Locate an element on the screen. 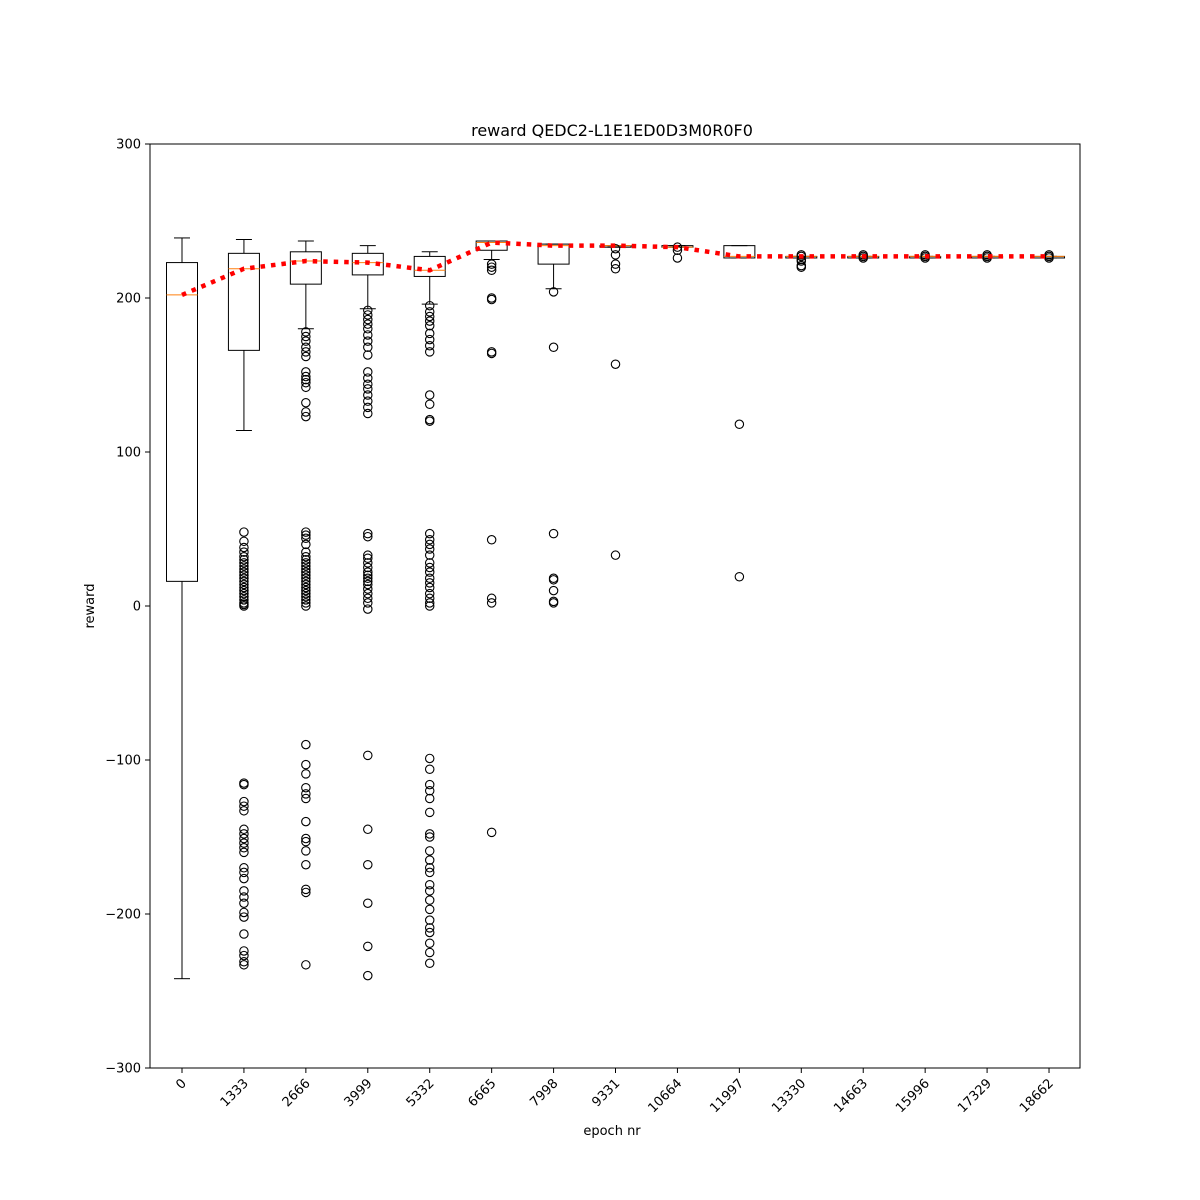  x-tick-label: 13330 is located at coordinates (789, 1096).